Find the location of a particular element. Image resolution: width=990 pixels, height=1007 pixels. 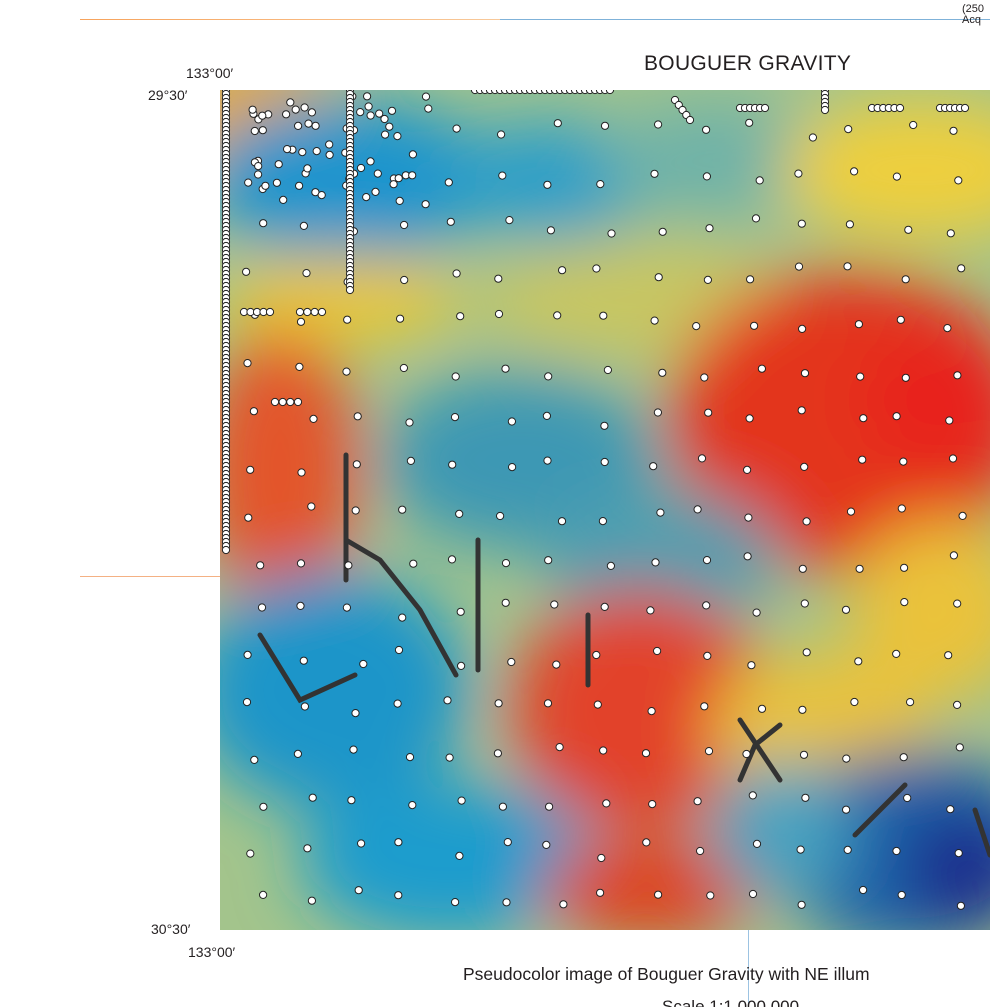

acquisition-note: (250 Acq is located at coordinates (973, 15).